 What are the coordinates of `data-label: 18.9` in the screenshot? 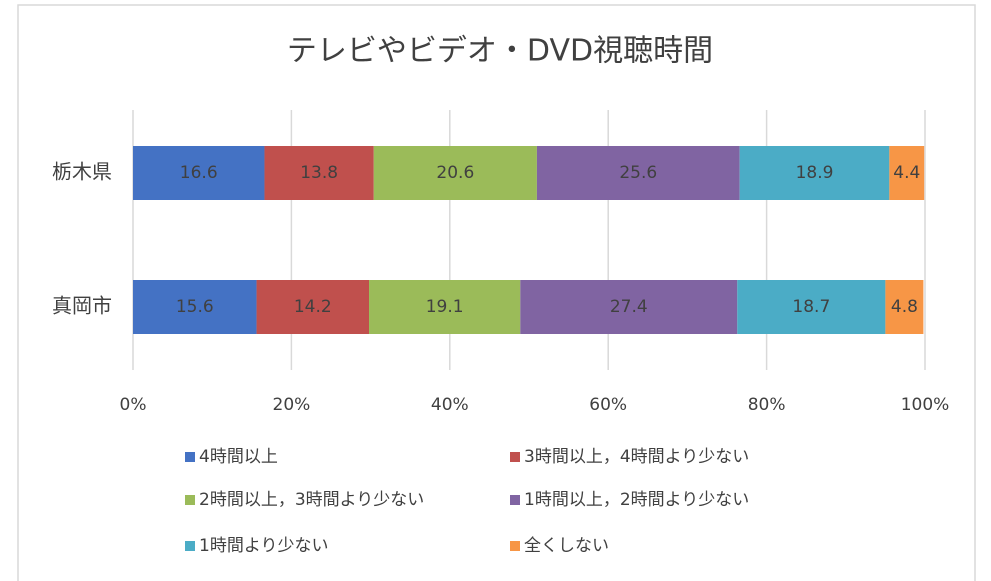 It's located at (815, 173).